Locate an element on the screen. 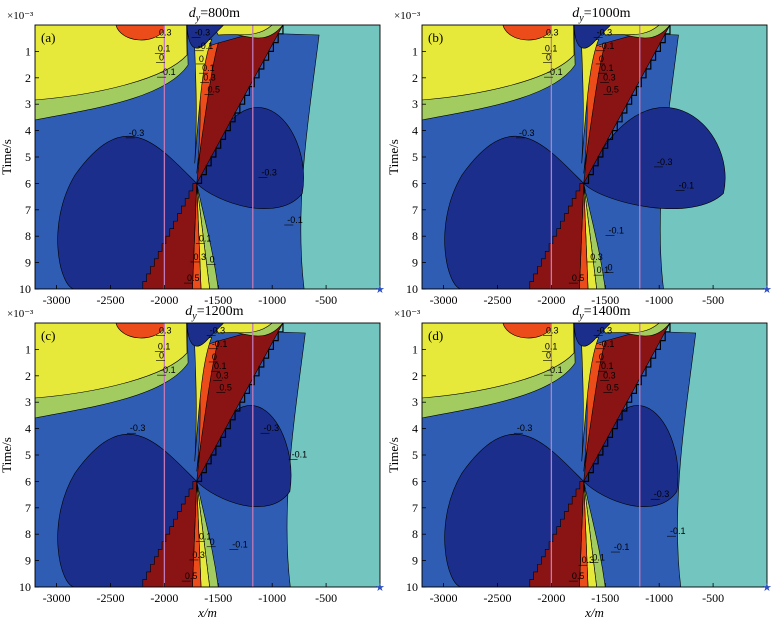  panel-label: (d) is located at coordinates (435, 335).